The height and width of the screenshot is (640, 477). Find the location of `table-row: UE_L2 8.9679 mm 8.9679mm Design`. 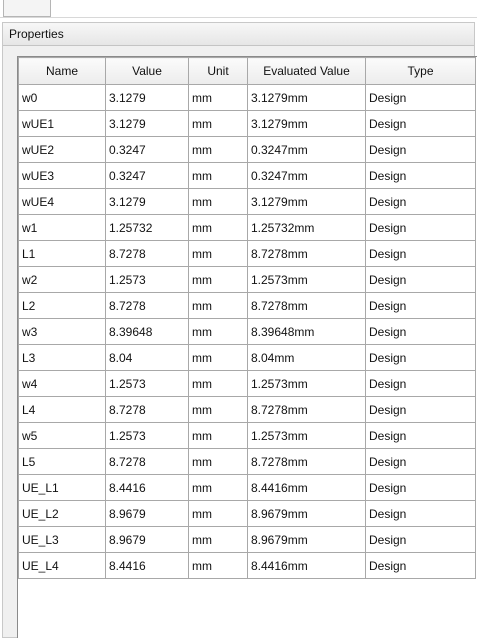

table-row: UE_L2 8.9679 mm 8.9679mm Design is located at coordinates (247, 513).